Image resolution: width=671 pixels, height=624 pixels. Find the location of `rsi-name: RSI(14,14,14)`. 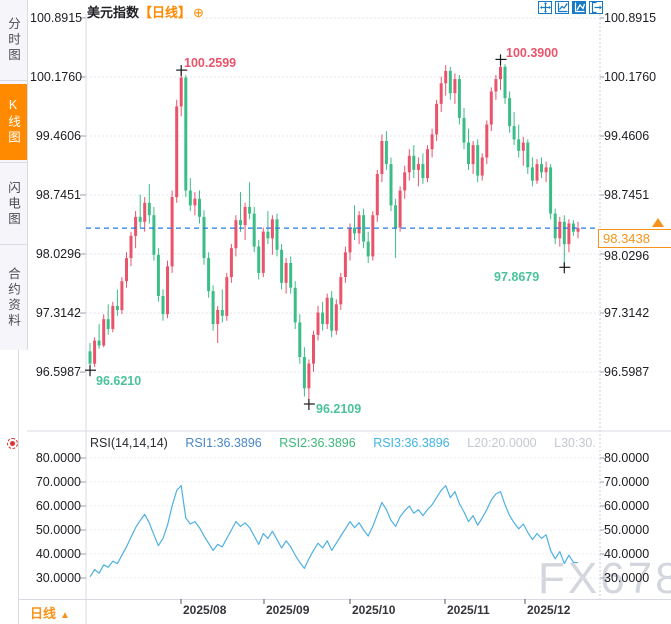

rsi-name: RSI(14,14,14) is located at coordinates (129, 443).